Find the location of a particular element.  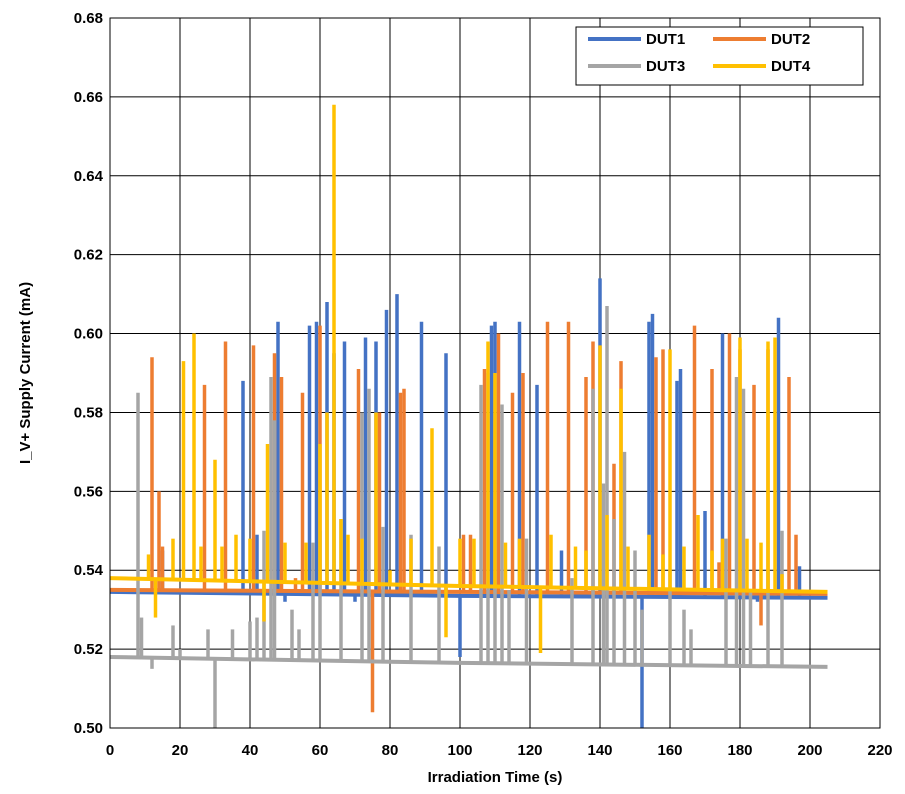

x-tick-label: 40 is located at coordinates (250, 750).